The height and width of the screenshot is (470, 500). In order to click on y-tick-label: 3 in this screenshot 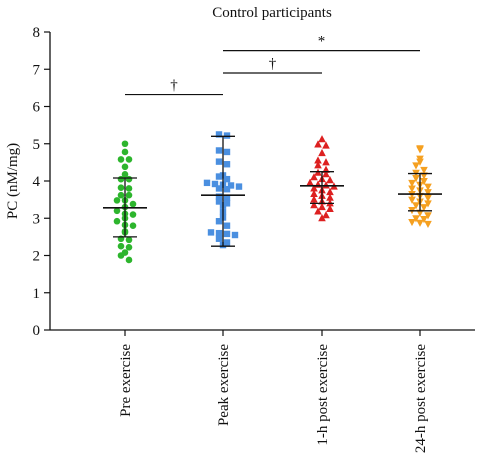, I will do `click(37, 219)`.